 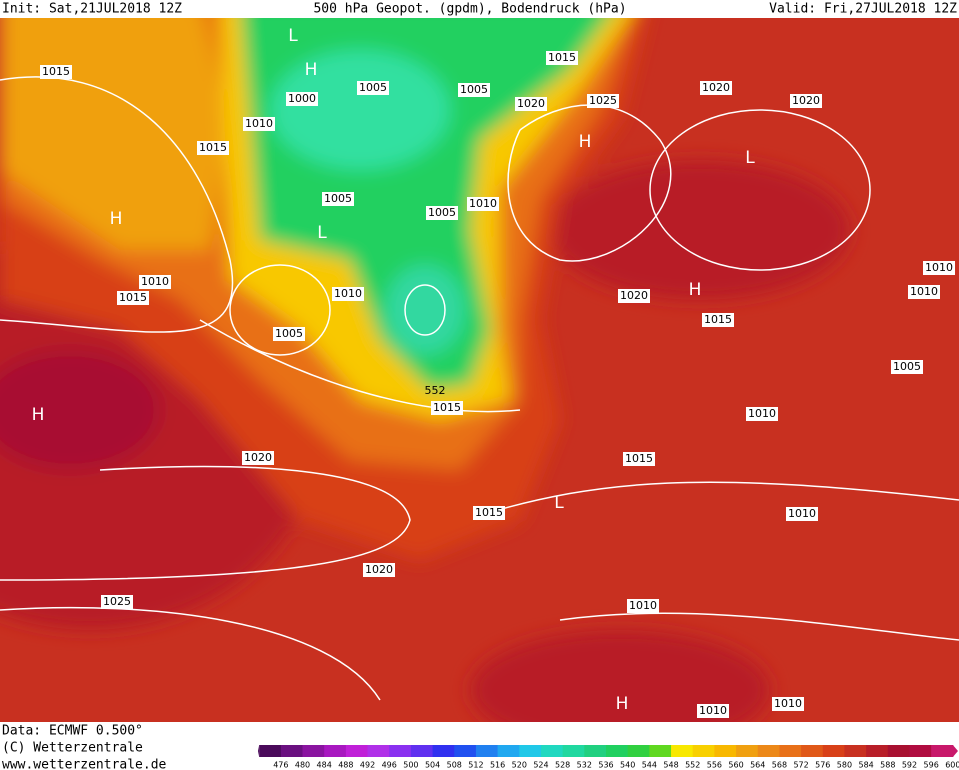 What do you see at coordinates (92, 9) in the screenshot?
I see `init-time: Init: Sat,21JUL2018 12Z` at bounding box center [92, 9].